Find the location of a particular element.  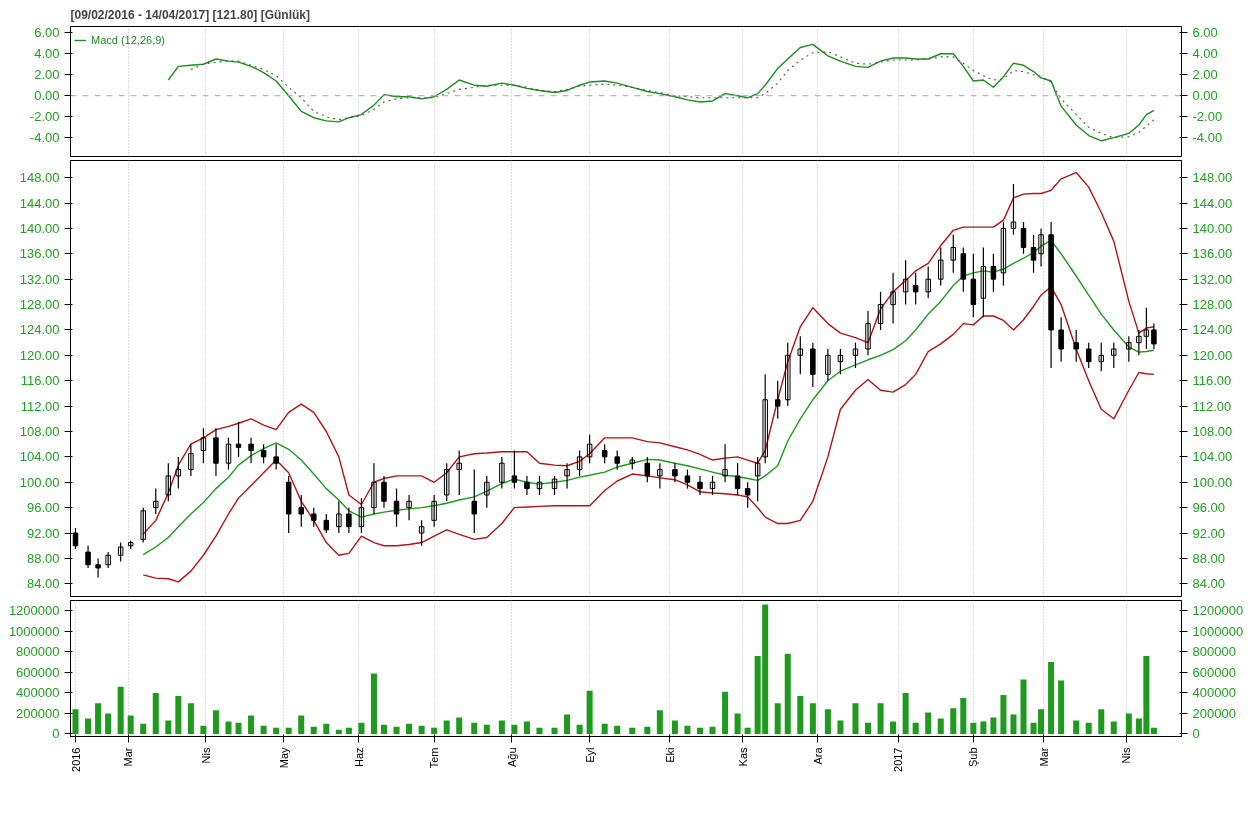

y-tick-label: 148.00 is located at coordinates (39, 178).